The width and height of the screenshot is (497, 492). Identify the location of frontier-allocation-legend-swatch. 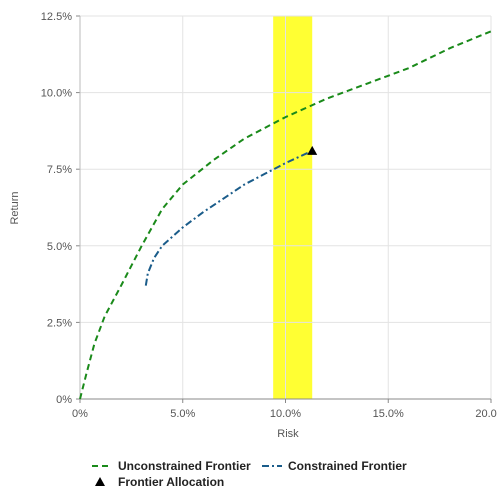
(100, 481).